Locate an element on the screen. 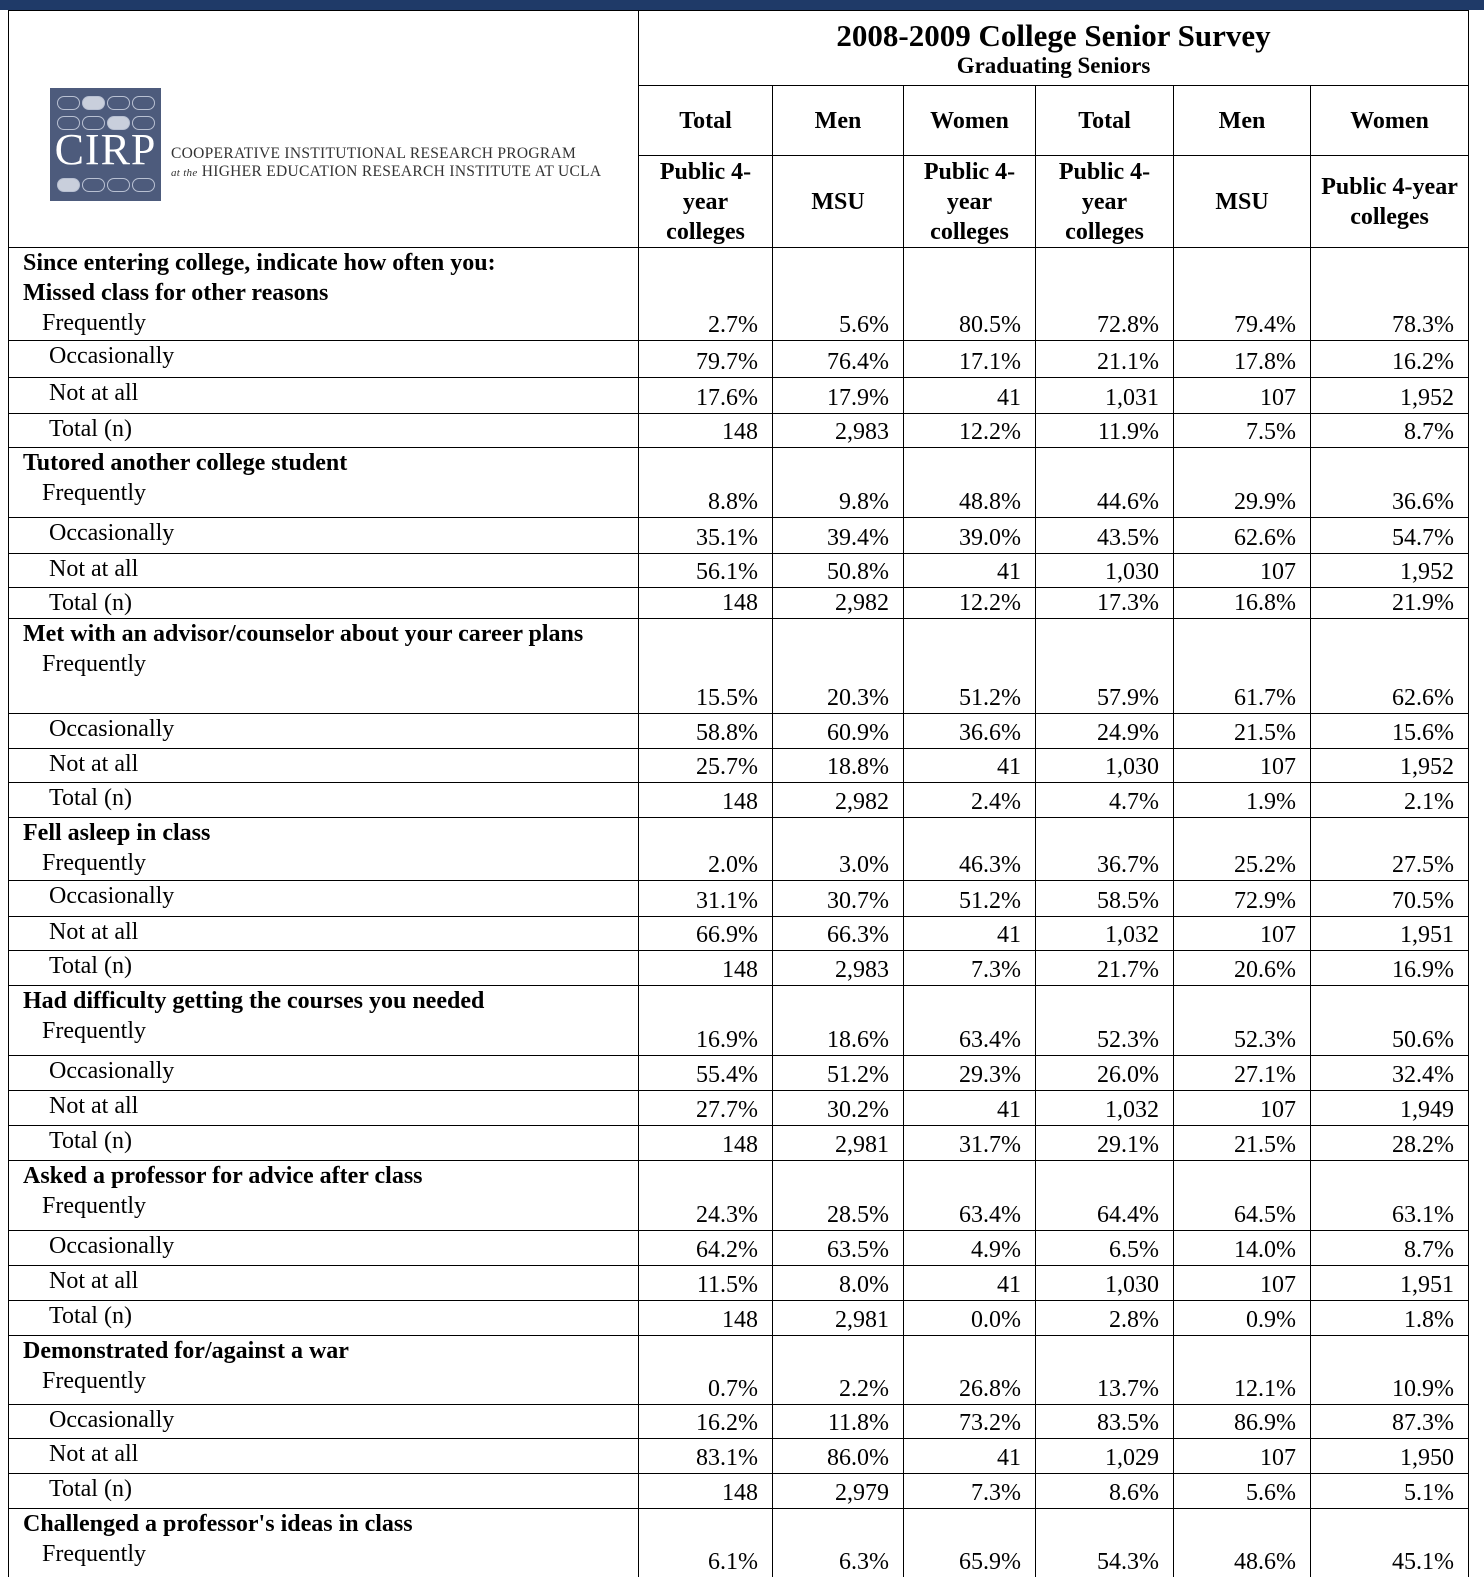 The height and width of the screenshot is (1577, 1484). value-cell: 64.2% is located at coordinates (705, 1248).